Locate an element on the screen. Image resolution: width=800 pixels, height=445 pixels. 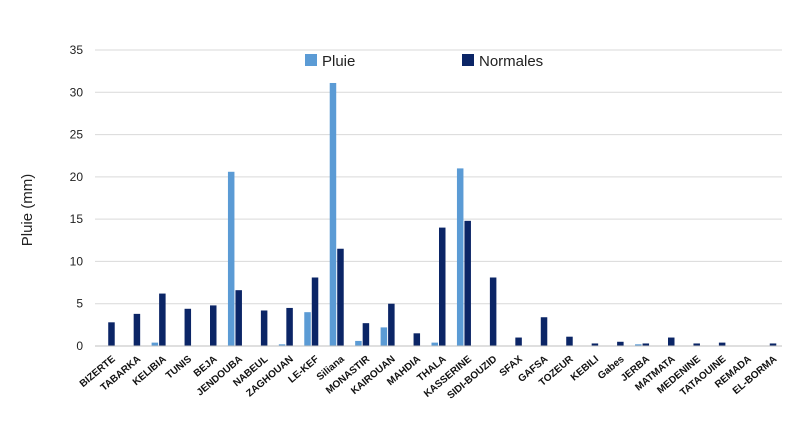
y-tick-label: 5 is located at coordinates (79, 304).